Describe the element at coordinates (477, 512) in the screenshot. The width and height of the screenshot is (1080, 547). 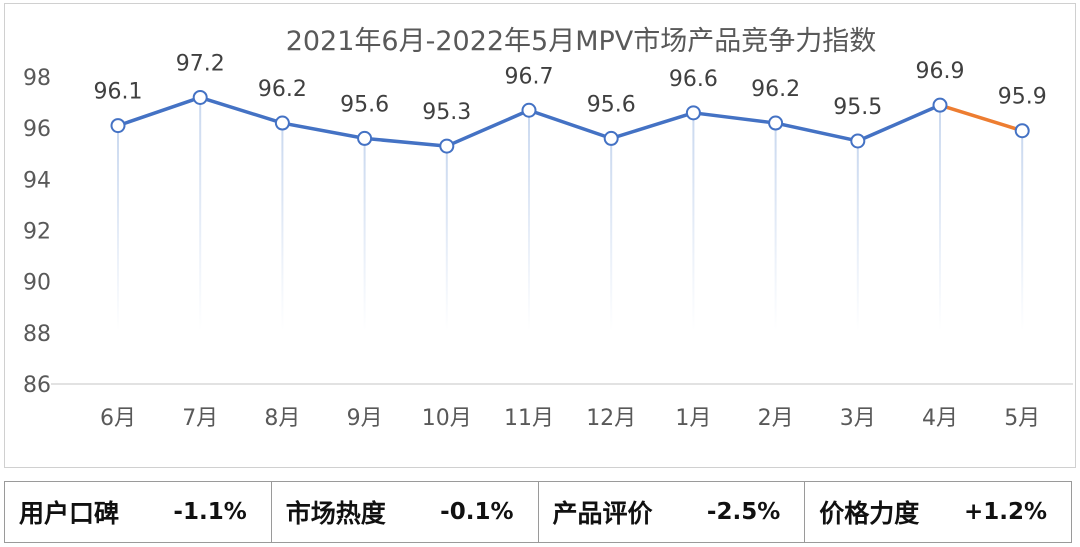
I see `metric-value: -0.1%` at that location.